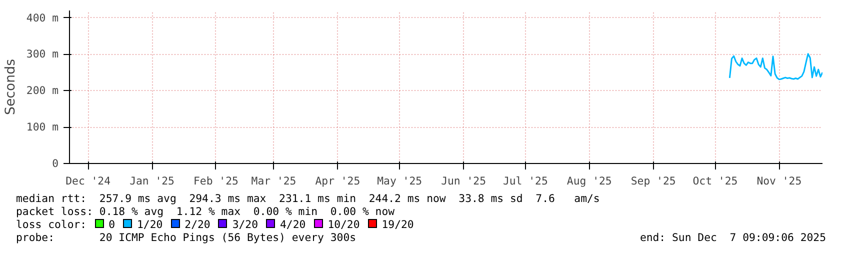  Describe the element at coordinates (273, 181) in the screenshot. I see `x-tick-label: Mar '25` at that location.